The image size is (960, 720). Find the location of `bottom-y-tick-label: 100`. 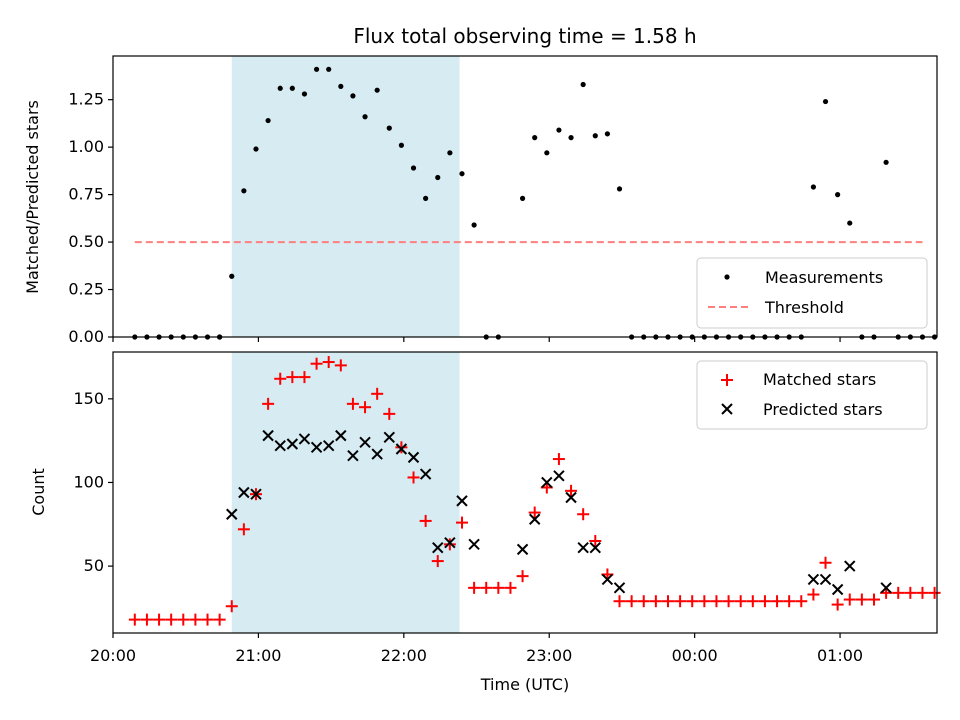

bottom-y-tick-label: 100 is located at coordinates (88, 481).